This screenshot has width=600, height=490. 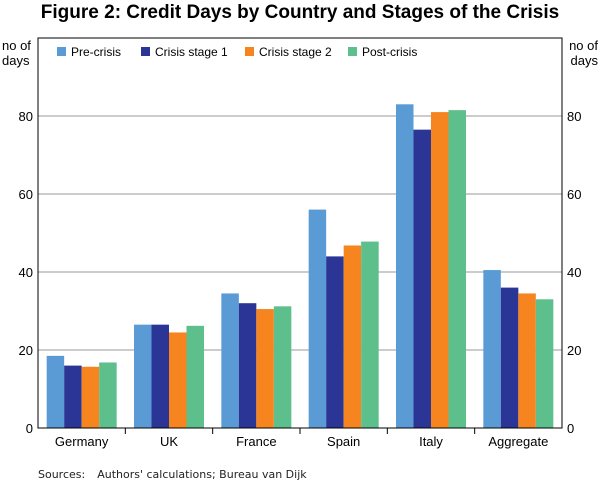 I want to click on x-tick-label: Germany, so click(x=82, y=441).